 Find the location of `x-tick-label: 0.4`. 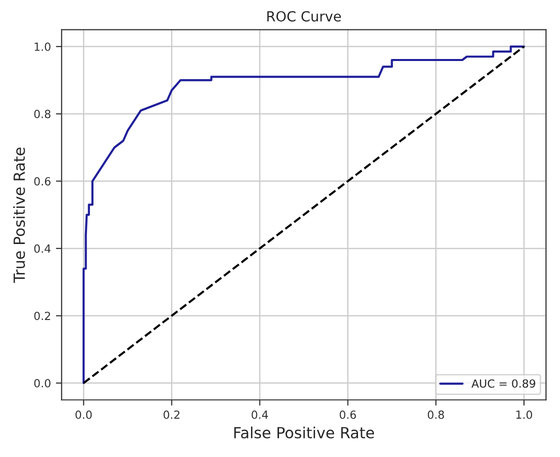

x-tick-label: 0.4 is located at coordinates (260, 414).